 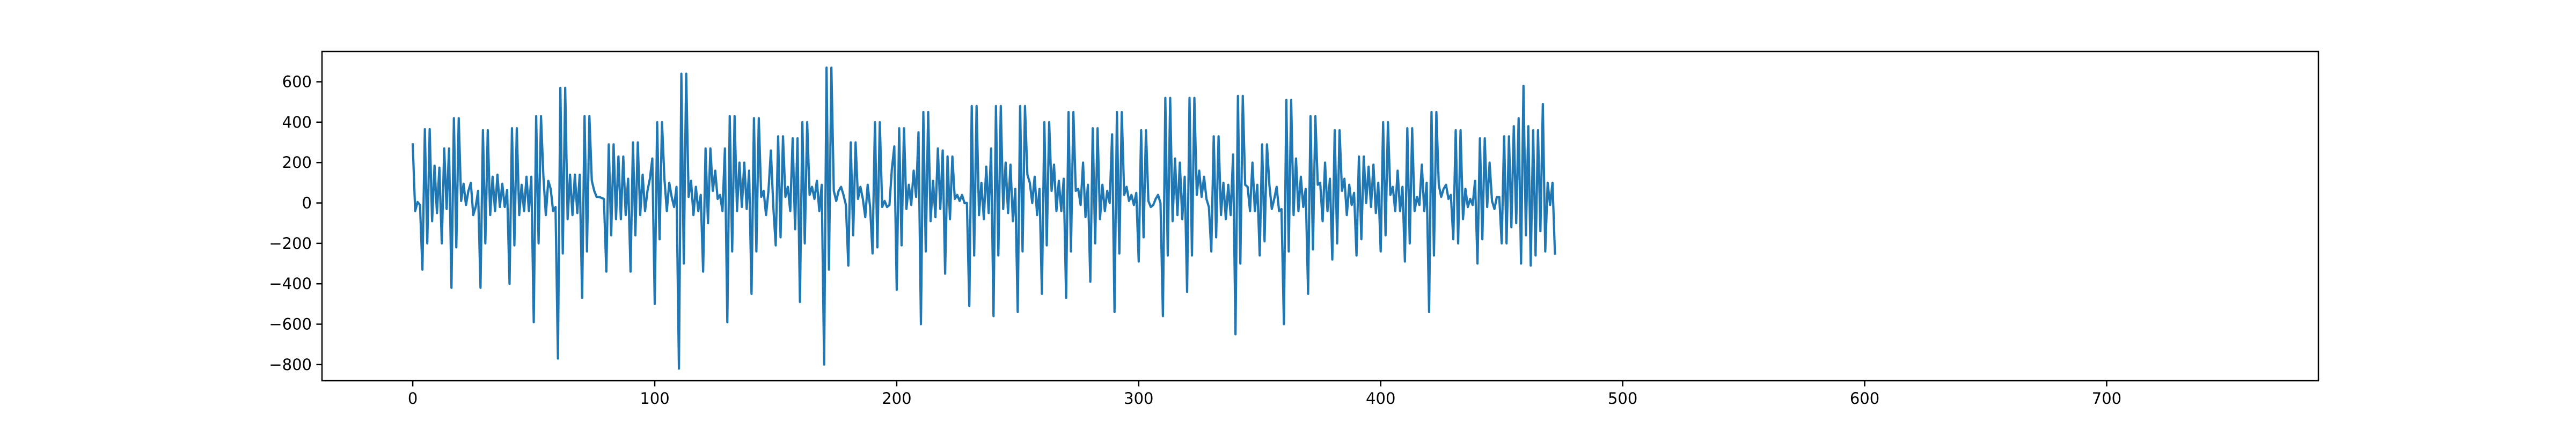 I want to click on x-tick-label: 200, so click(x=896, y=398).